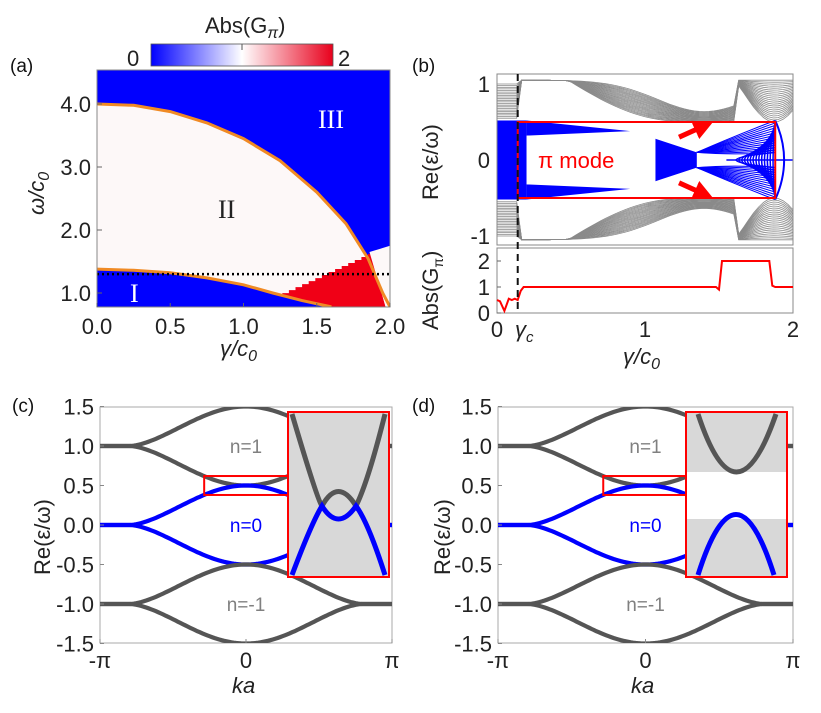  What do you see at coordinates (484, 287) in the screenshot?
I see `y-tick-label-b-bottom: 1` at bounding box center [484, 287].